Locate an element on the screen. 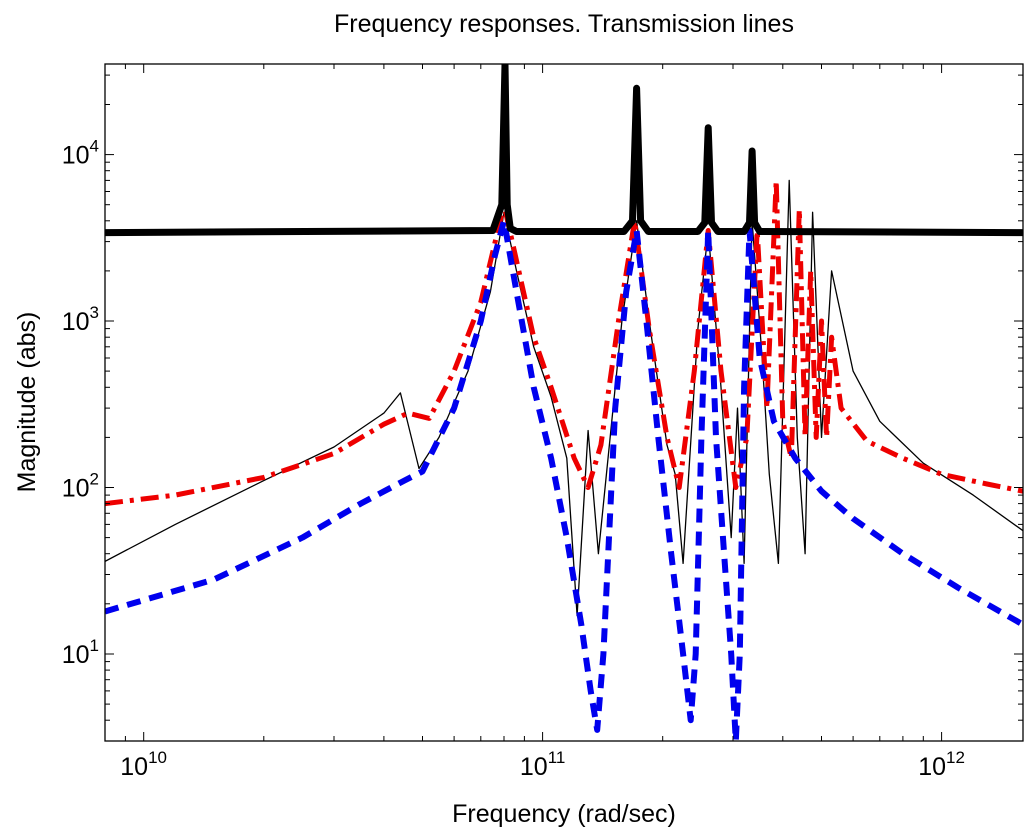 This screenshot has height=835, width=1025. y-tick-label: 10¹ is located at coordinates (80, 652).